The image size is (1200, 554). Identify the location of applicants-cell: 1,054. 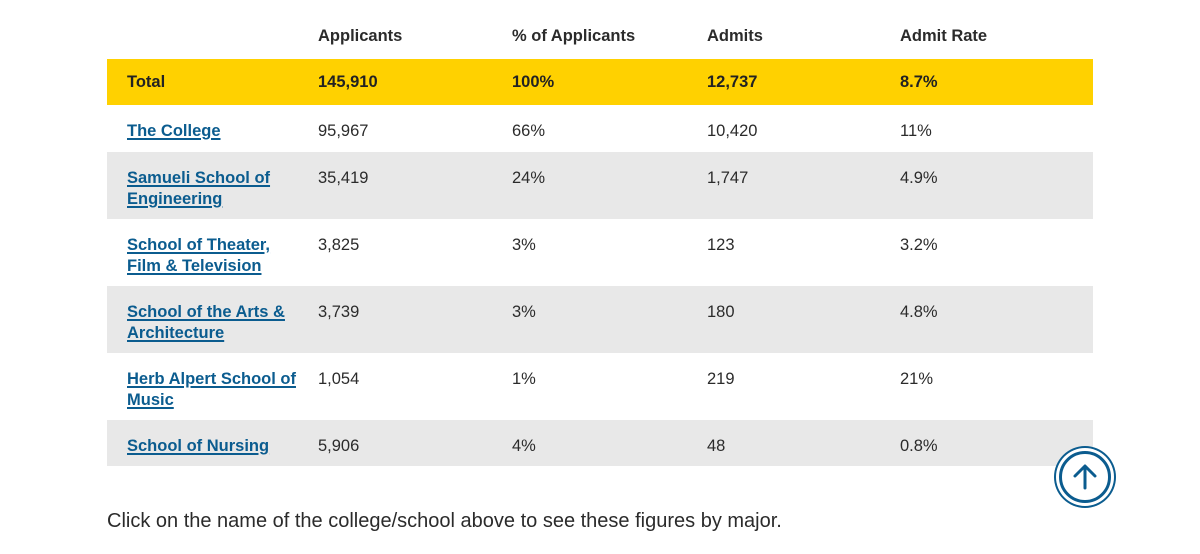
(339, 379).